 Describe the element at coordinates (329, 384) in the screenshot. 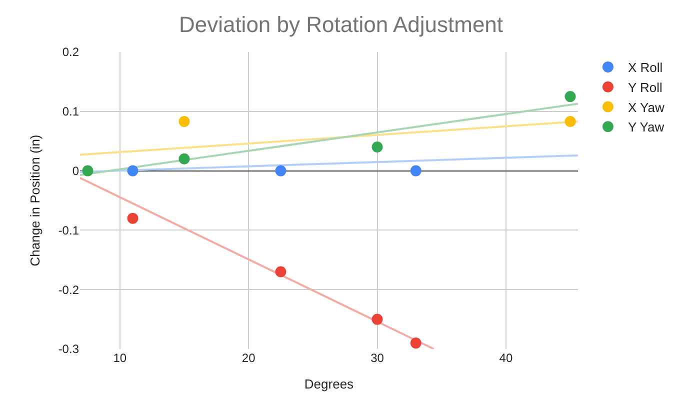

I see `x-axis-title: Degrees` at that location.